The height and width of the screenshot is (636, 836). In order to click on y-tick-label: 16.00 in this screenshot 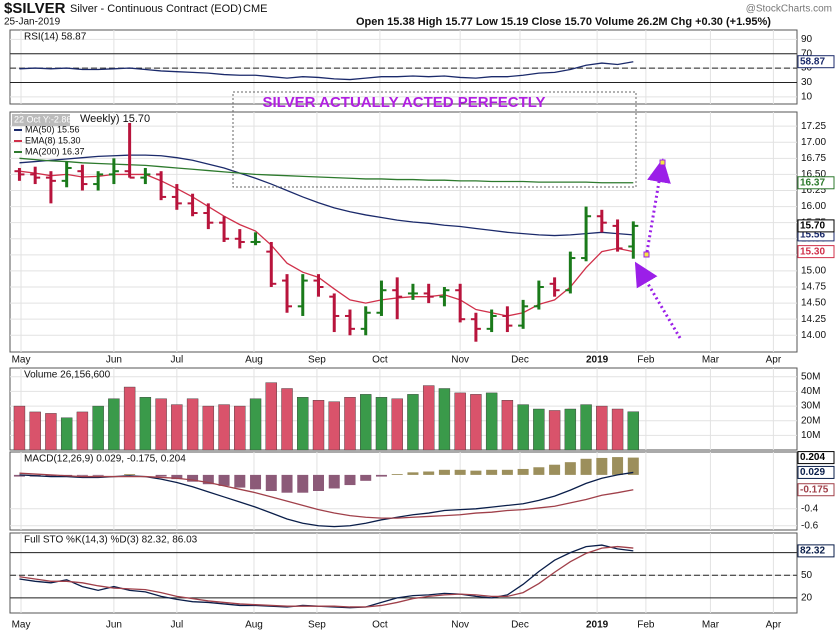, I will do `click(813, 206)`.